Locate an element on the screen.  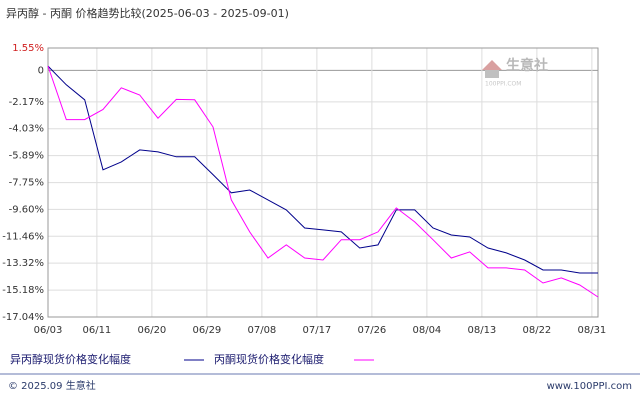
y-tick-label: -13.32% is located at coordinates (23, 263).